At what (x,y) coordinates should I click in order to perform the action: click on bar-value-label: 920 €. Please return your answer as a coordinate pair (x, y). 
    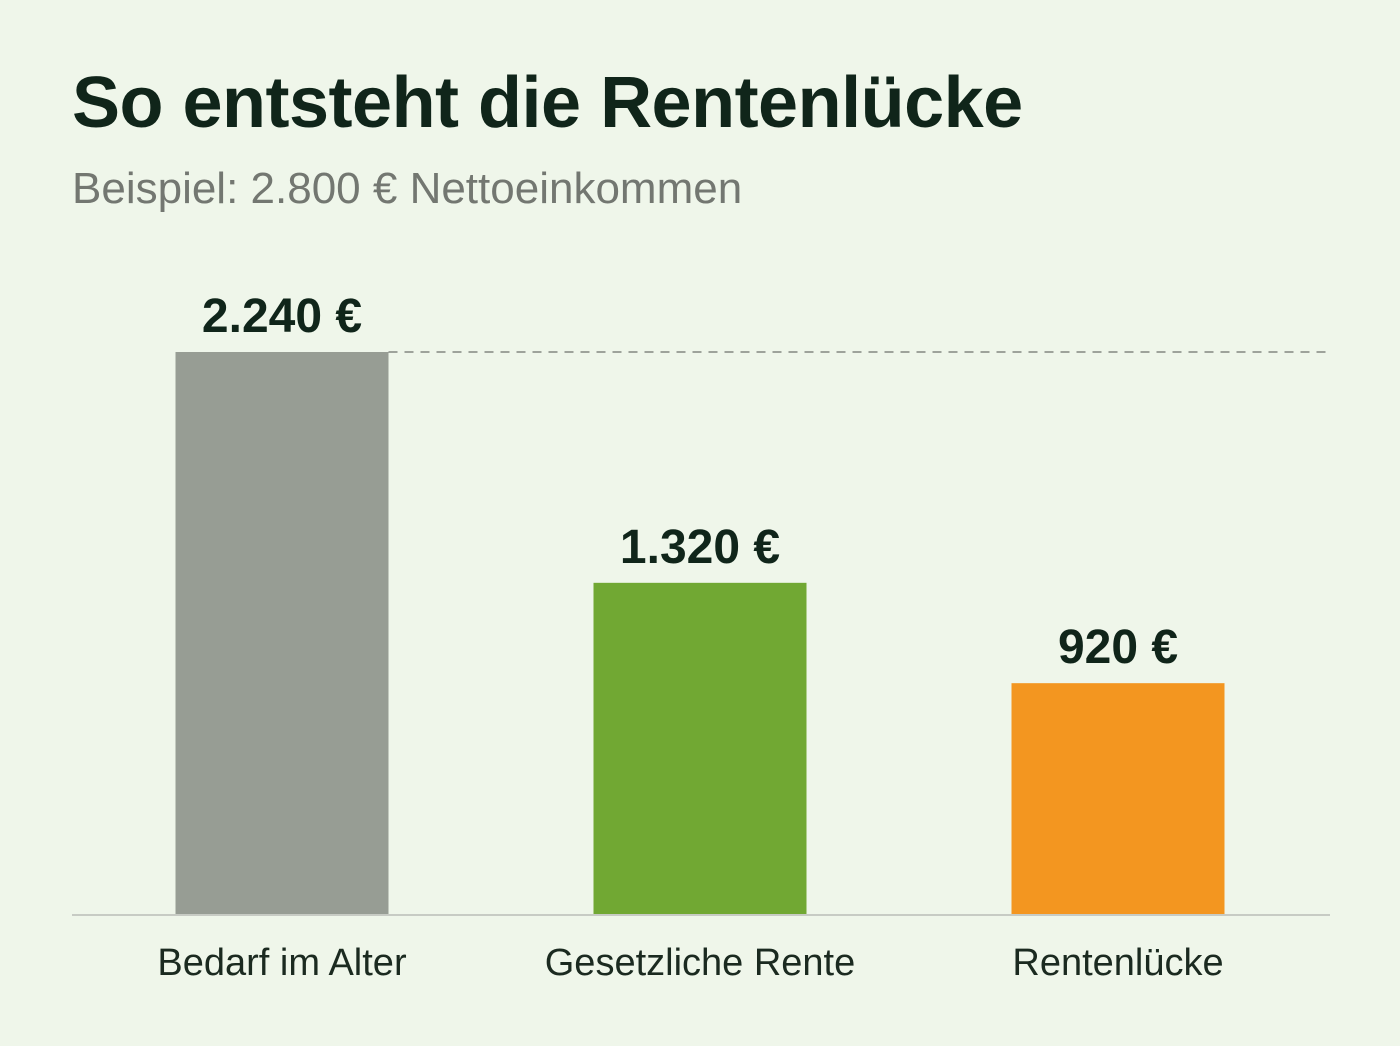
    Looking at the image, I should click on (1118, 647).